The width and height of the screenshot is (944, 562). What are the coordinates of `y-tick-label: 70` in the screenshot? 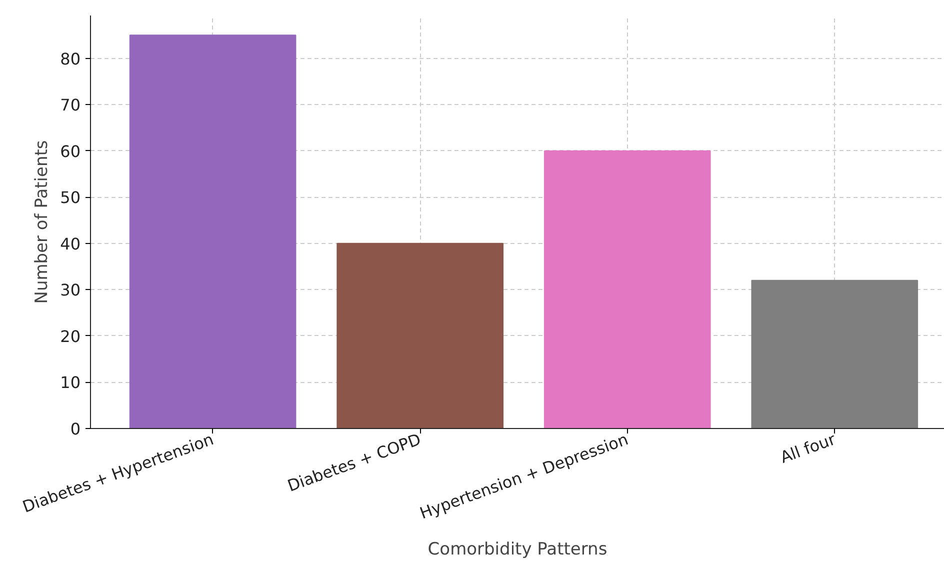 It's located at (70, 105).